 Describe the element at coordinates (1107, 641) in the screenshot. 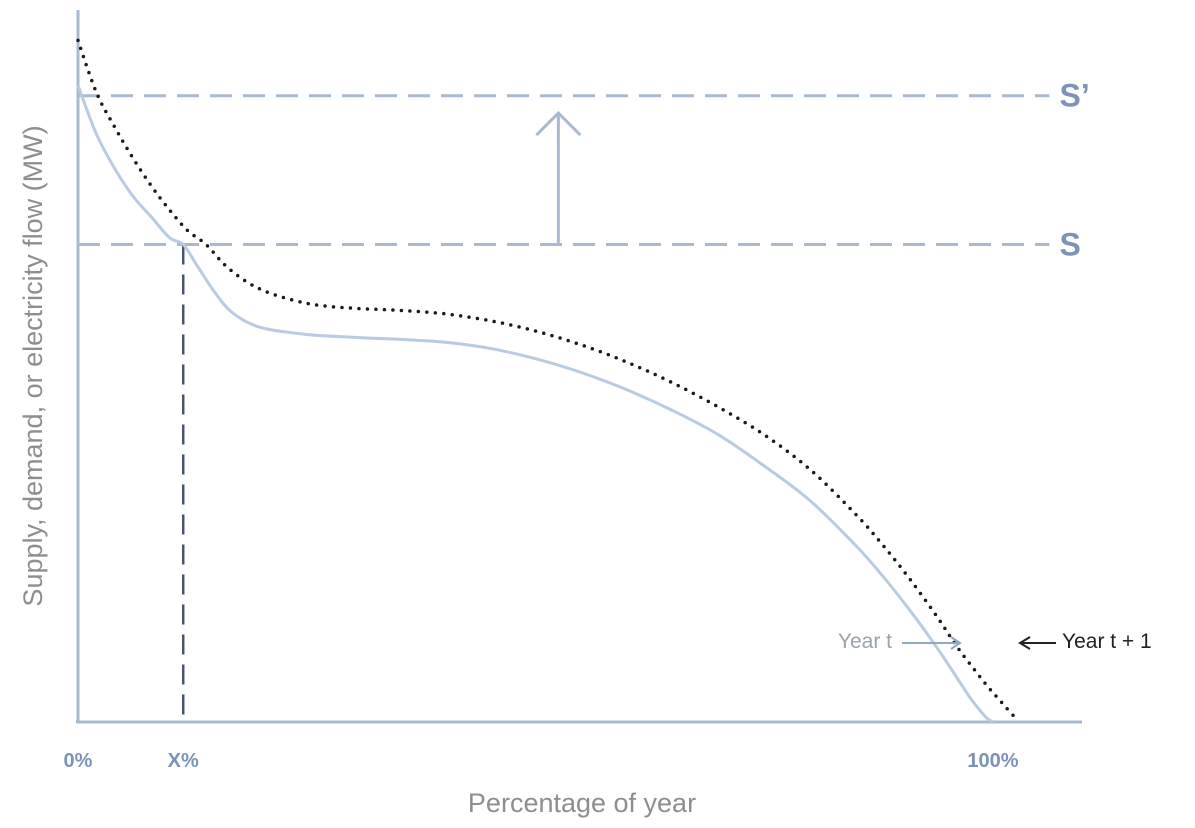

I see `year-t-plus-1-label: Year t + 1` at that location.